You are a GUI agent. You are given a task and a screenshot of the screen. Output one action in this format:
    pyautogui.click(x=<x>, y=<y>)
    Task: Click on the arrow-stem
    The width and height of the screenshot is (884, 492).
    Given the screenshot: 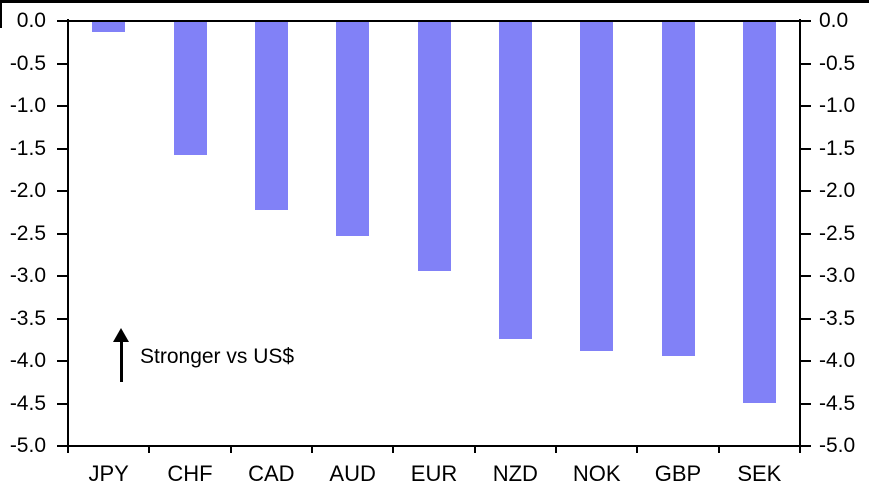 What is the action you would take?
    pyautogui.click(x=121, y=361)
    